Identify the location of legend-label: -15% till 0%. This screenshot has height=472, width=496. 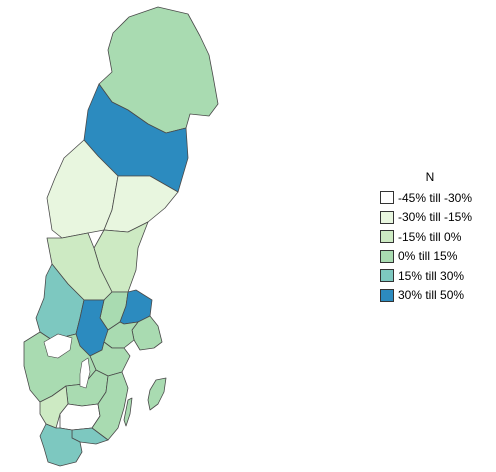
(430, 236).